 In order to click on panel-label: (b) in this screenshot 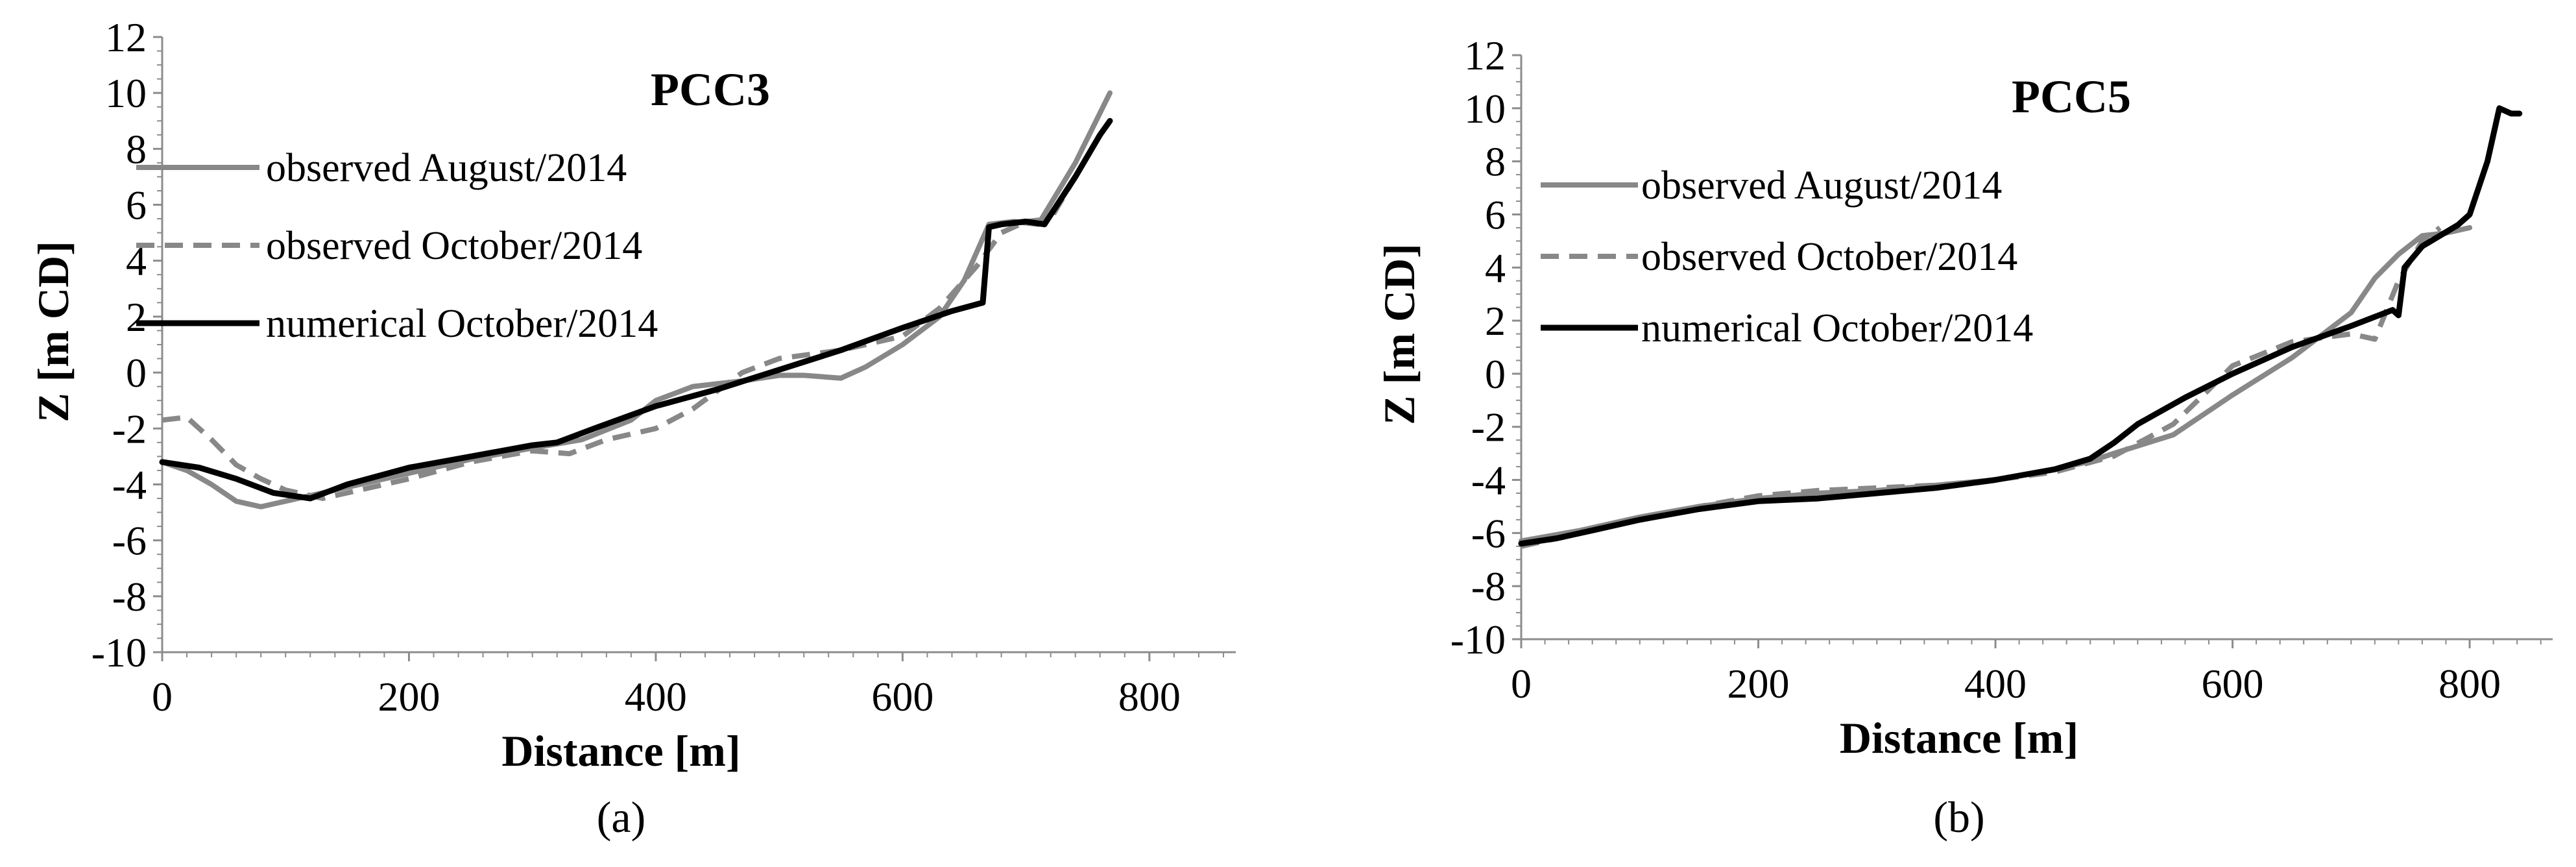, I will do `click(1958, 817)`.